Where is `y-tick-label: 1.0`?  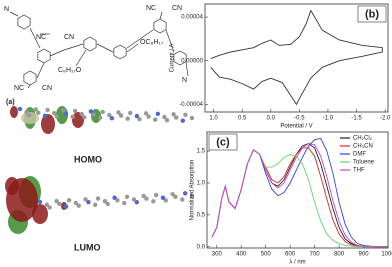 y-tick-label: 1.0 is located at coordinates (201, 184).